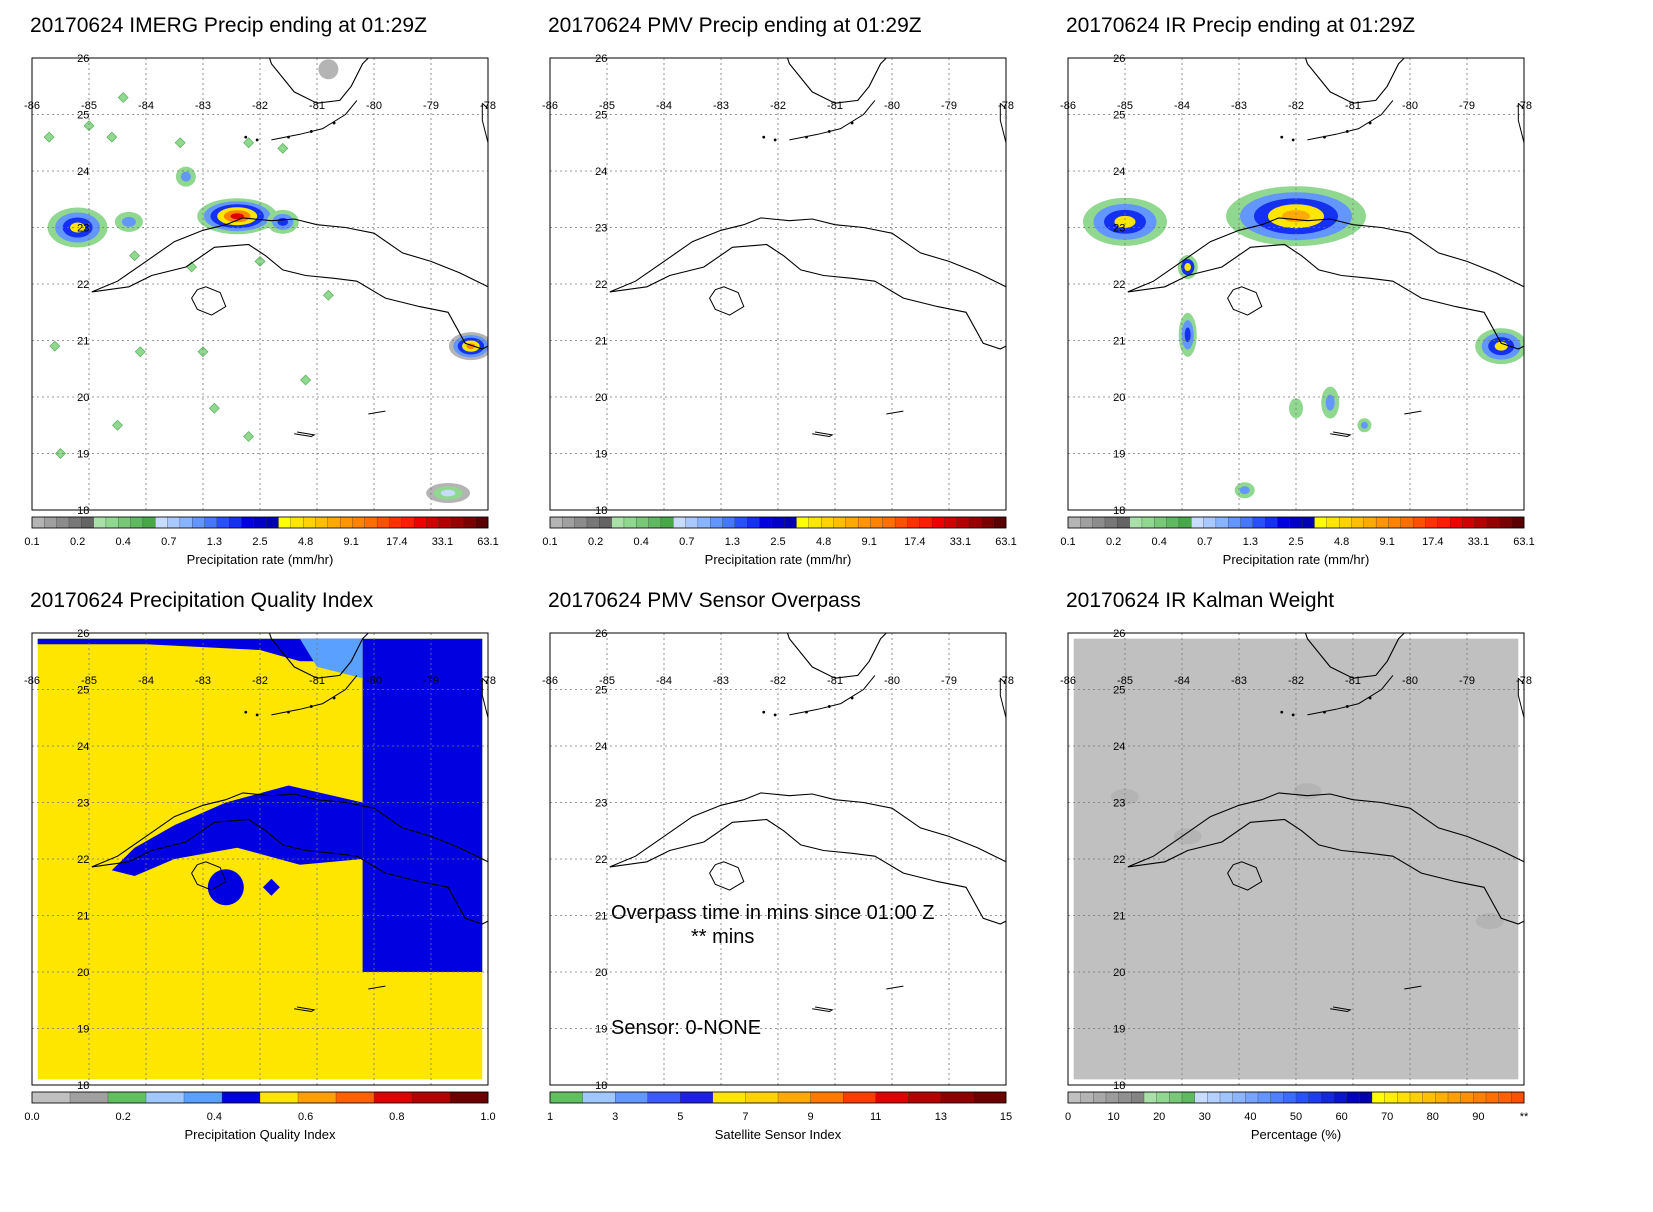 This screenshot has width=1653, height=1212. I want to click on lon-label: -82, so click(260, 106).